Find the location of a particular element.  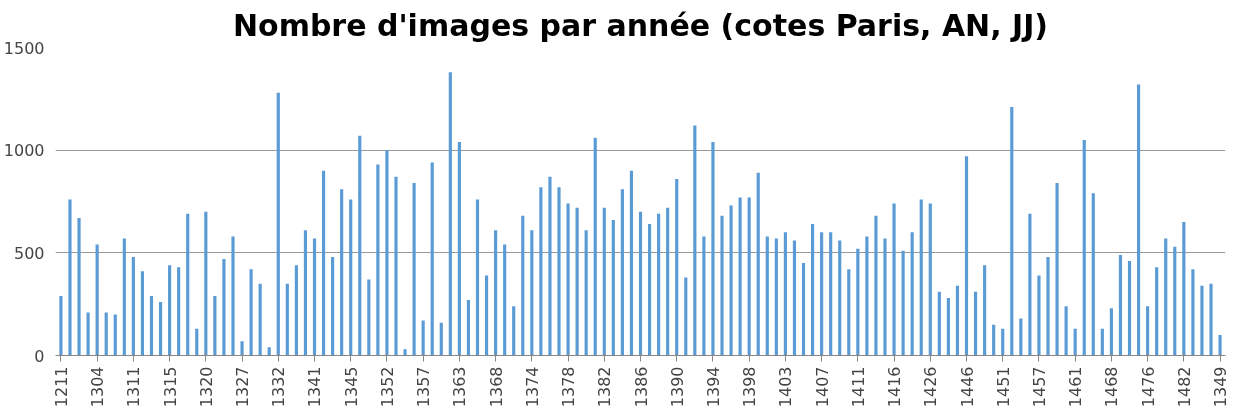

x-tick-label: 1327 is located at coordinates (243, 387).